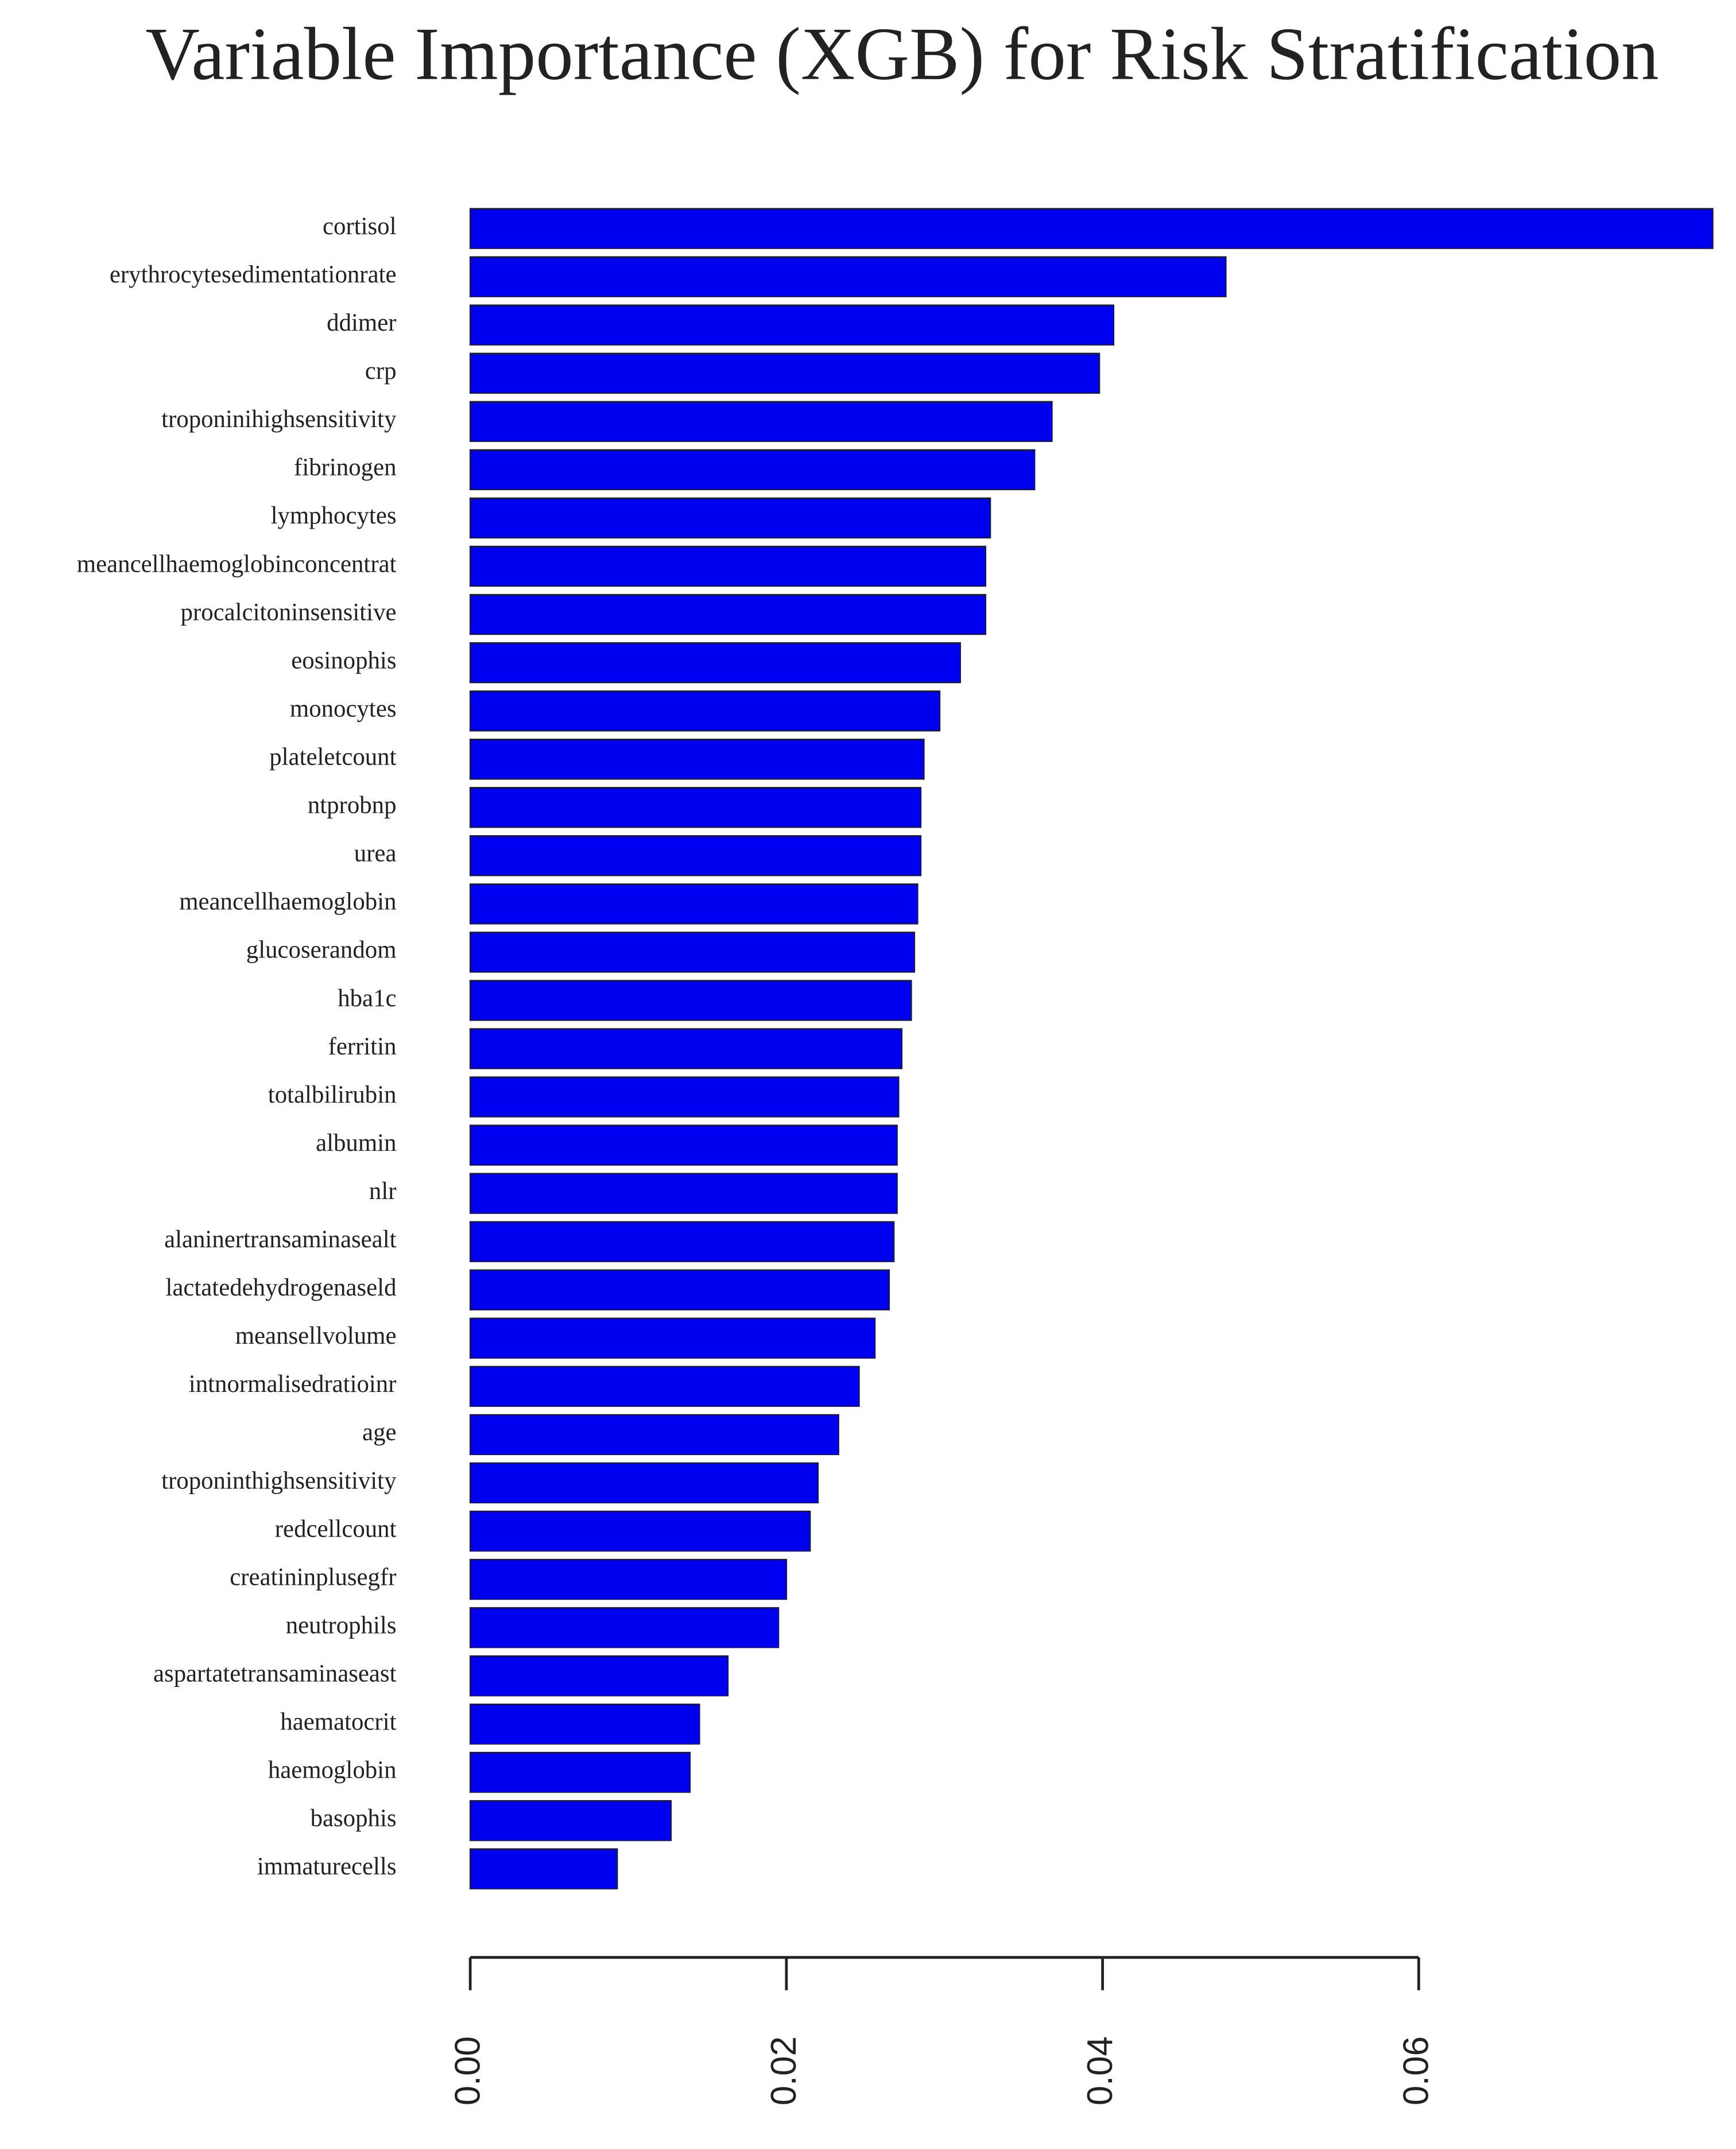 The image size is (1736, 2149). What do you see at coordinates (313, 1577) in the screenshot?
I see `category-label: creatininplusegfr` at bounding box center [313, 1577].